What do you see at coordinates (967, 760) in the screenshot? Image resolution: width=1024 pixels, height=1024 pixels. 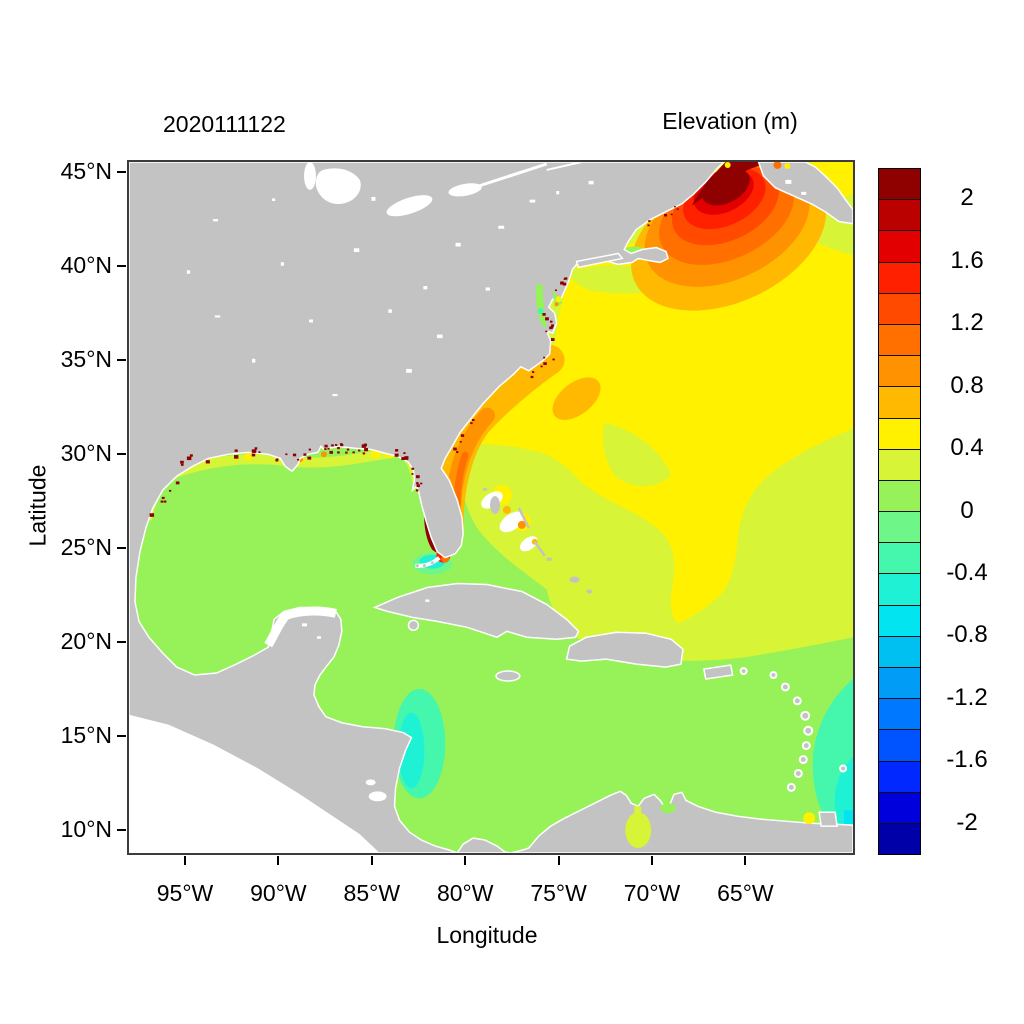 I see `colorbar-tick-label: -1.6` at bounding box center [967, 760].